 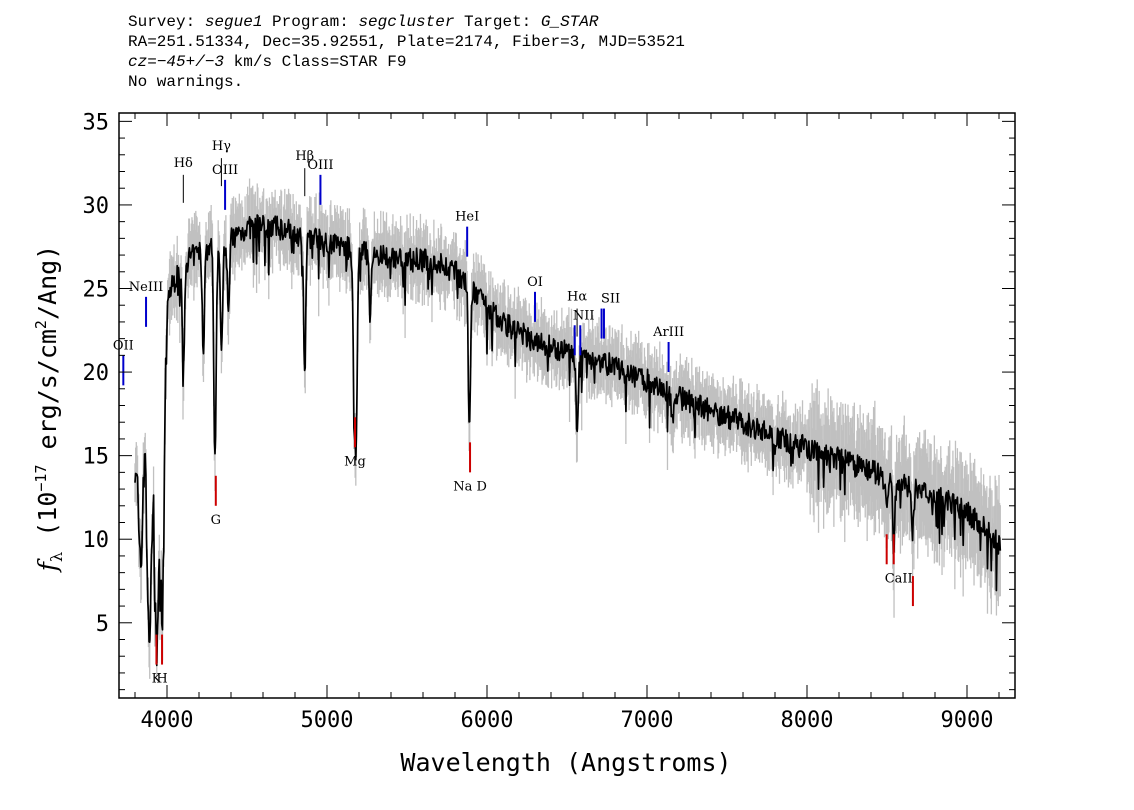 I want to click on emission-label: ArIII, so click(x=668, y=332).